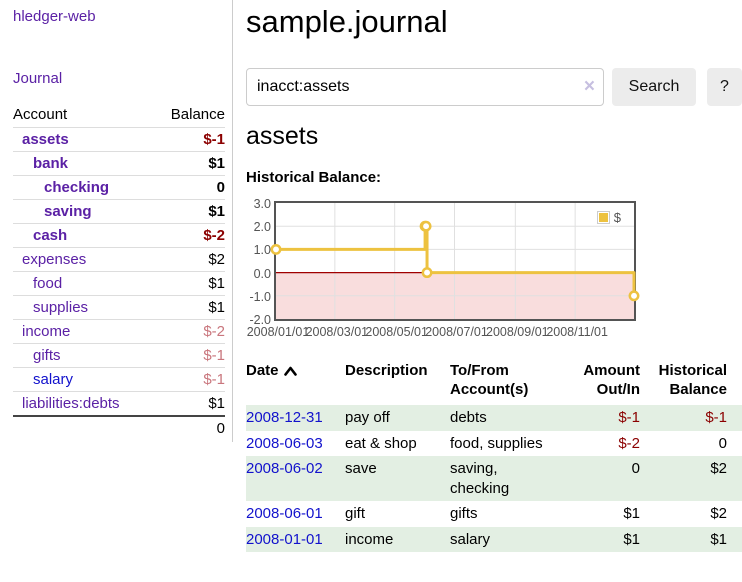 Image resolution: width=742 pixels, height=582 pixels. I want to click on account-name-cell: liabilities:debts, so click(83, 403).